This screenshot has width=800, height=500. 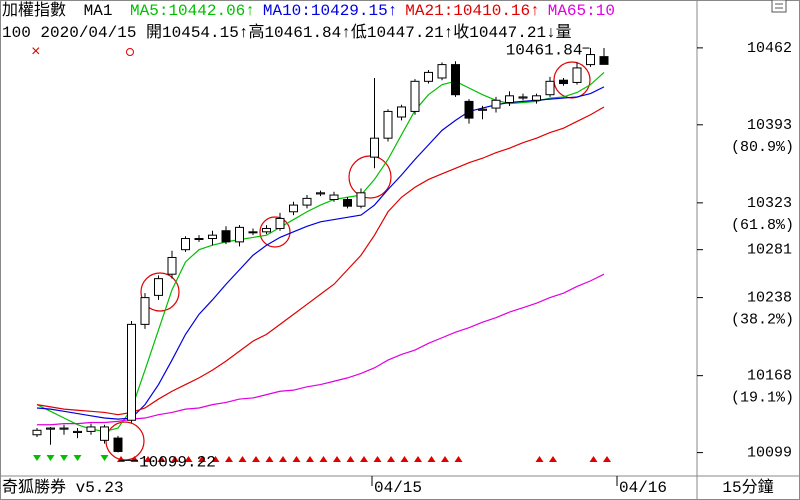 What do you see at coordinates (544, 50) in the screenshot?
I see `high-annotation: 10461.84` at bounding box center [544, 50].